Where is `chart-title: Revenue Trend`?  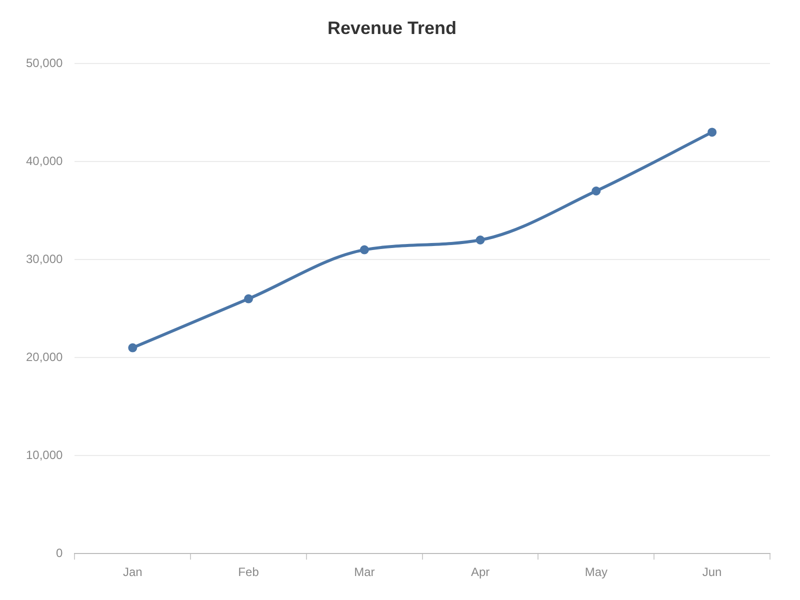
chart-title: Revenue Trend is located at coordinates (392, 28).